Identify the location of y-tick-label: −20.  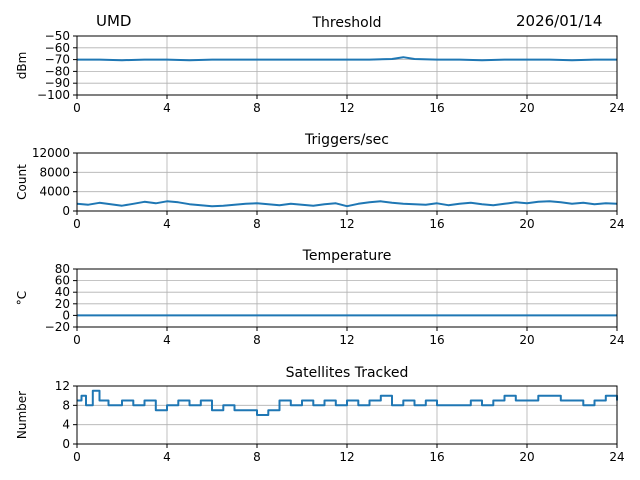
(57, 327).